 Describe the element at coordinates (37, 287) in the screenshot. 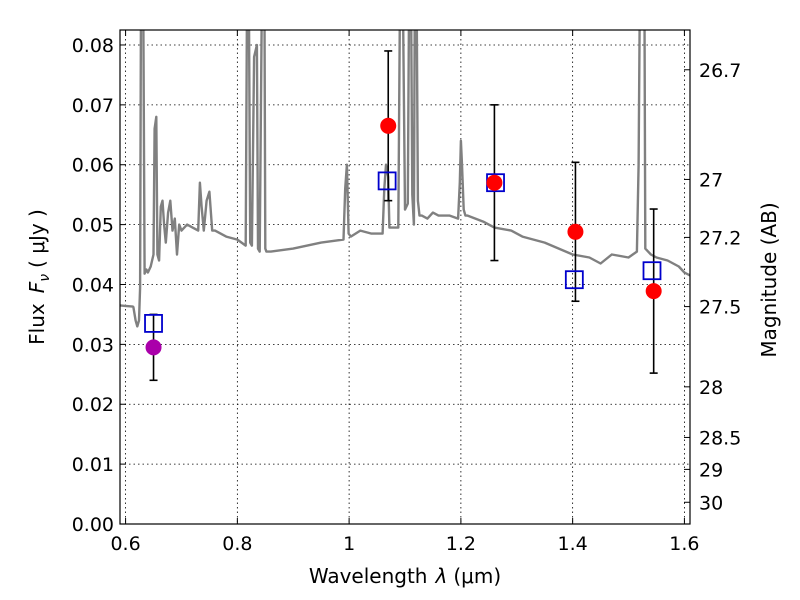

I see `y-axis-title-symbol: F` at that location.